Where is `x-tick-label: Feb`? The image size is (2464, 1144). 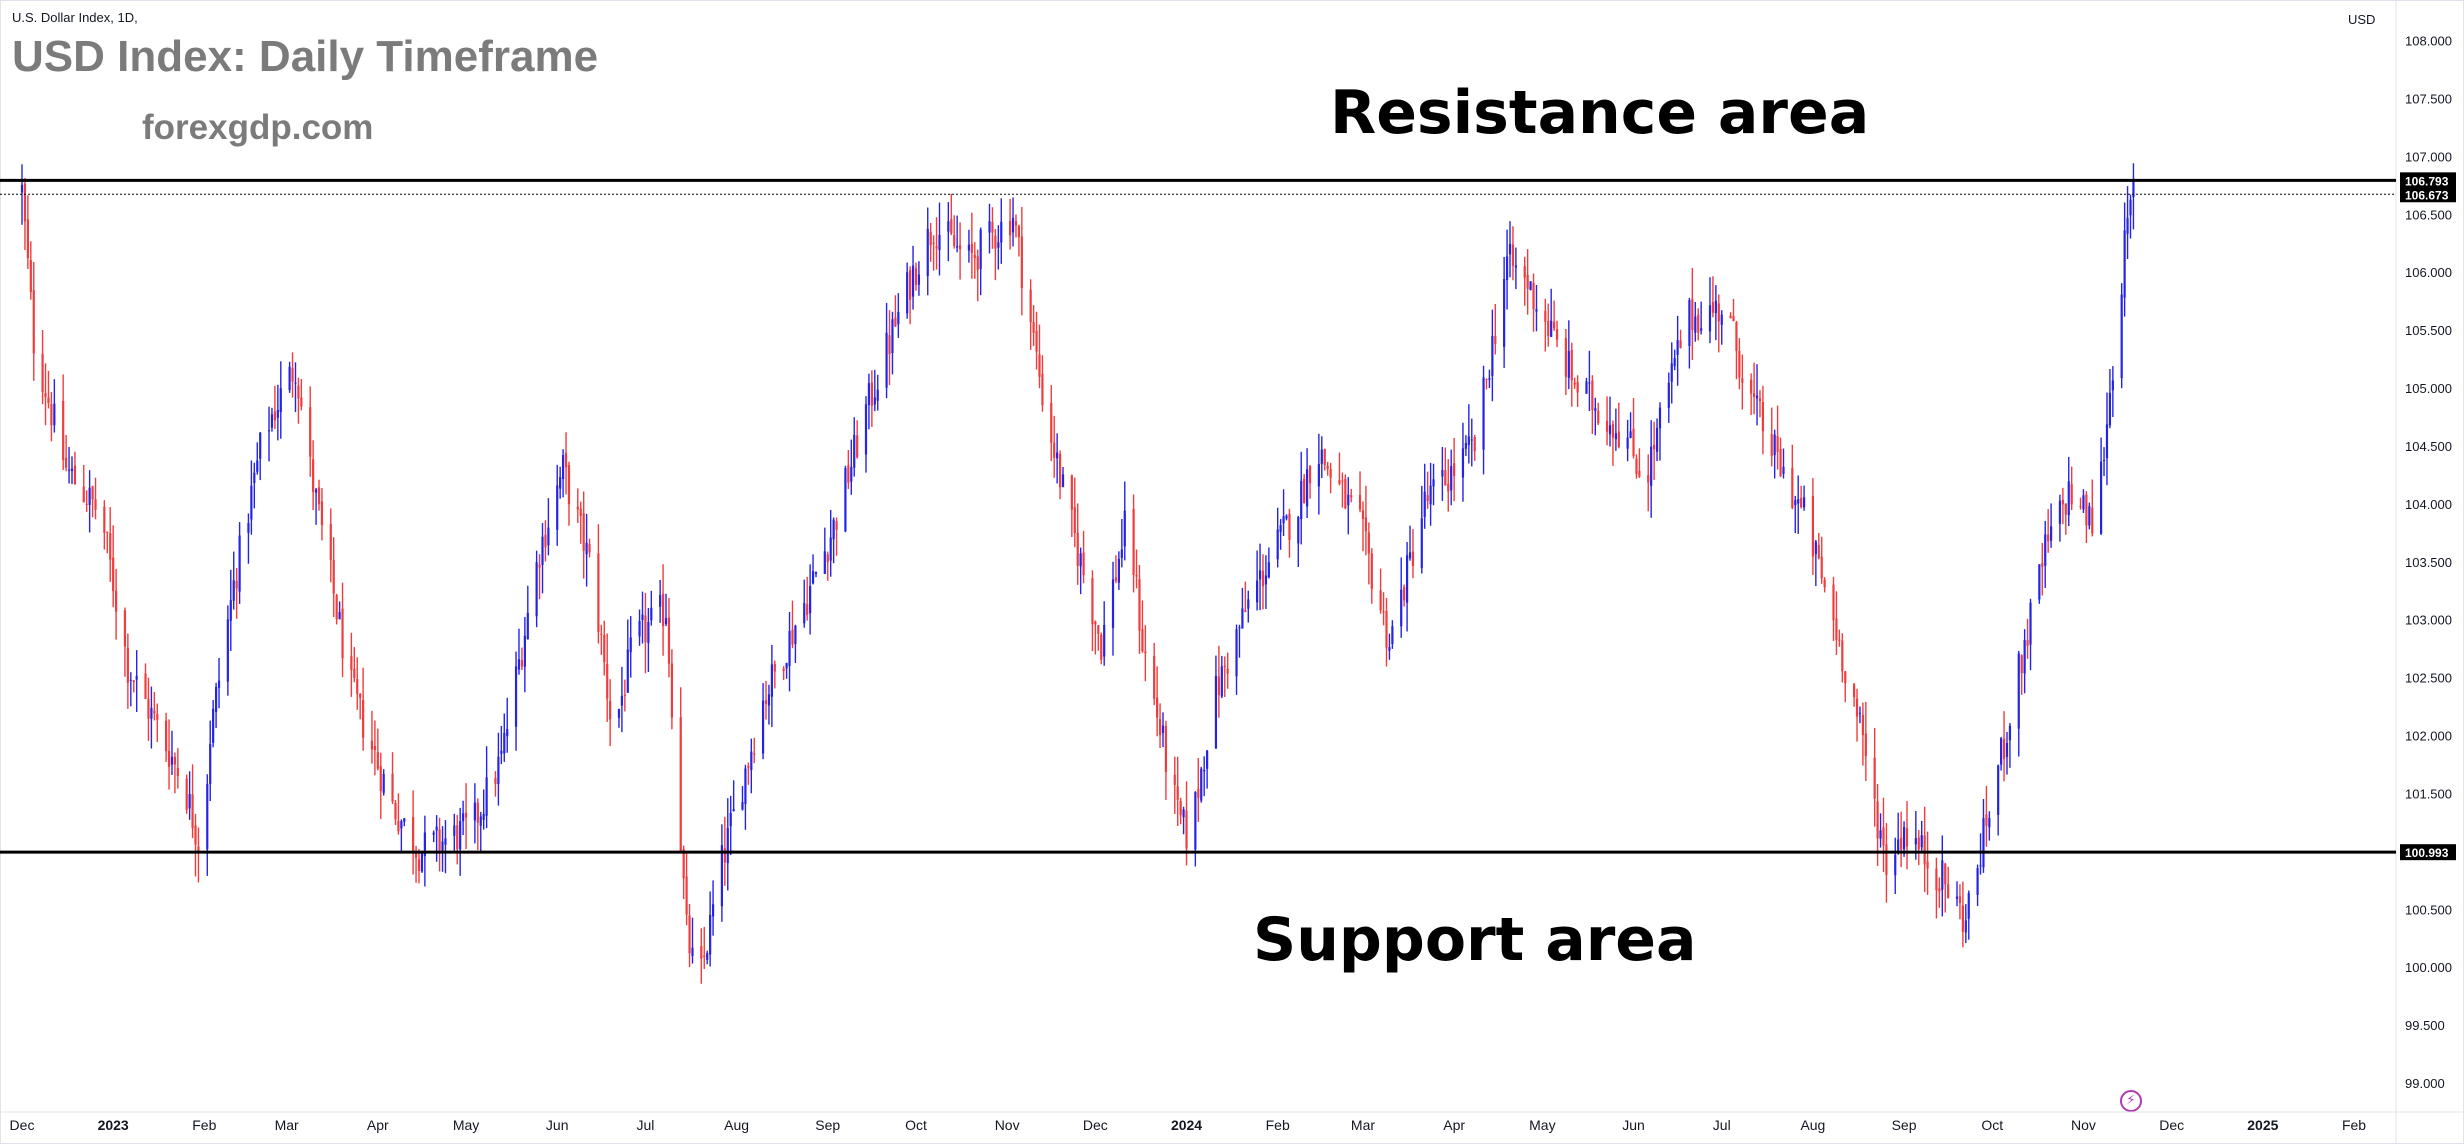 x-tick-label: Feb is located at coordinates (204, 1125).